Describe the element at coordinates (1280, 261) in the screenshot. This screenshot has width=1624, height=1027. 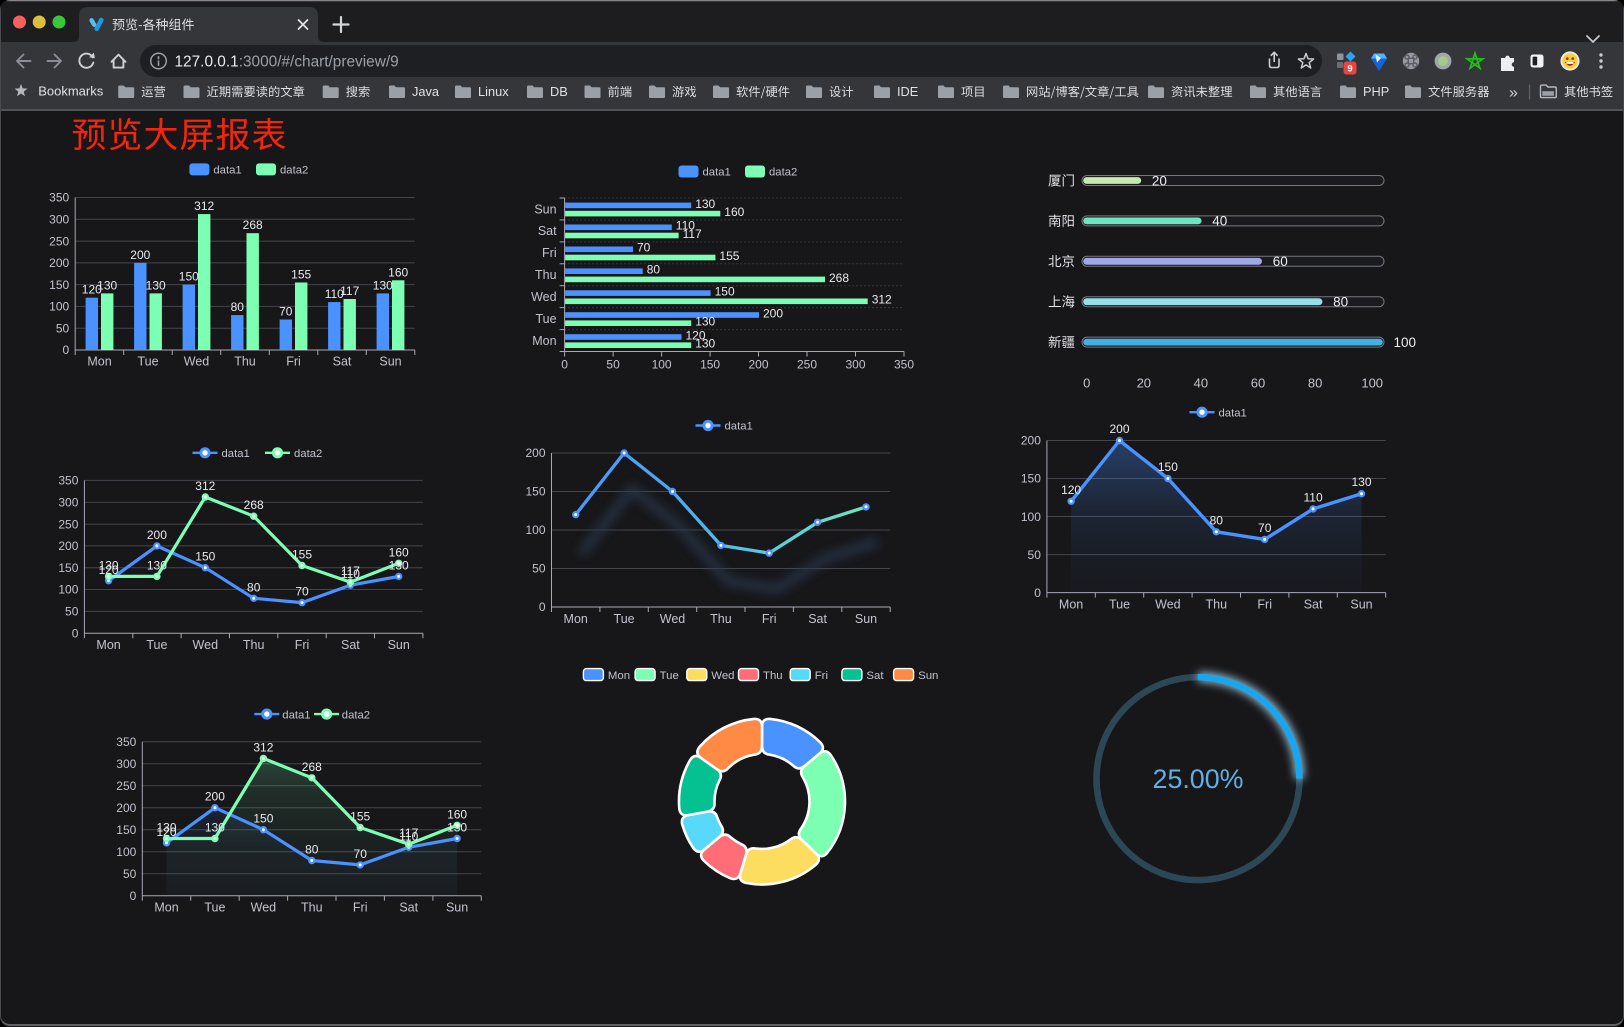
I see `svg-text: 60` at that location.